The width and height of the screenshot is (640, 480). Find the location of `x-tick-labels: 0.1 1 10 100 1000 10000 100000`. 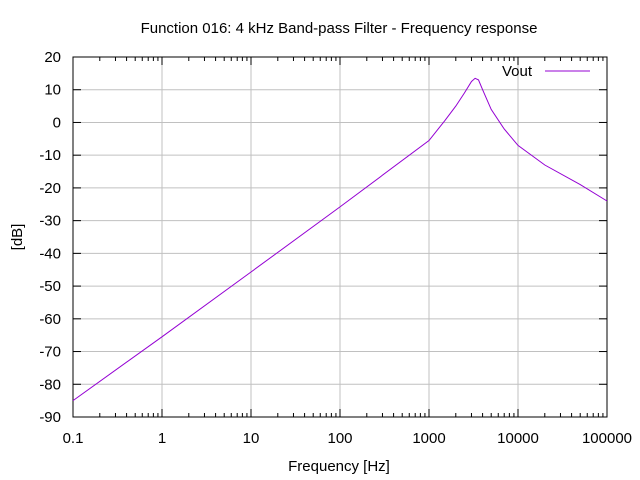

x-tick-labels: 0.1 1 10 100 1000 10000 100000 is located at coordinates (347, 438).